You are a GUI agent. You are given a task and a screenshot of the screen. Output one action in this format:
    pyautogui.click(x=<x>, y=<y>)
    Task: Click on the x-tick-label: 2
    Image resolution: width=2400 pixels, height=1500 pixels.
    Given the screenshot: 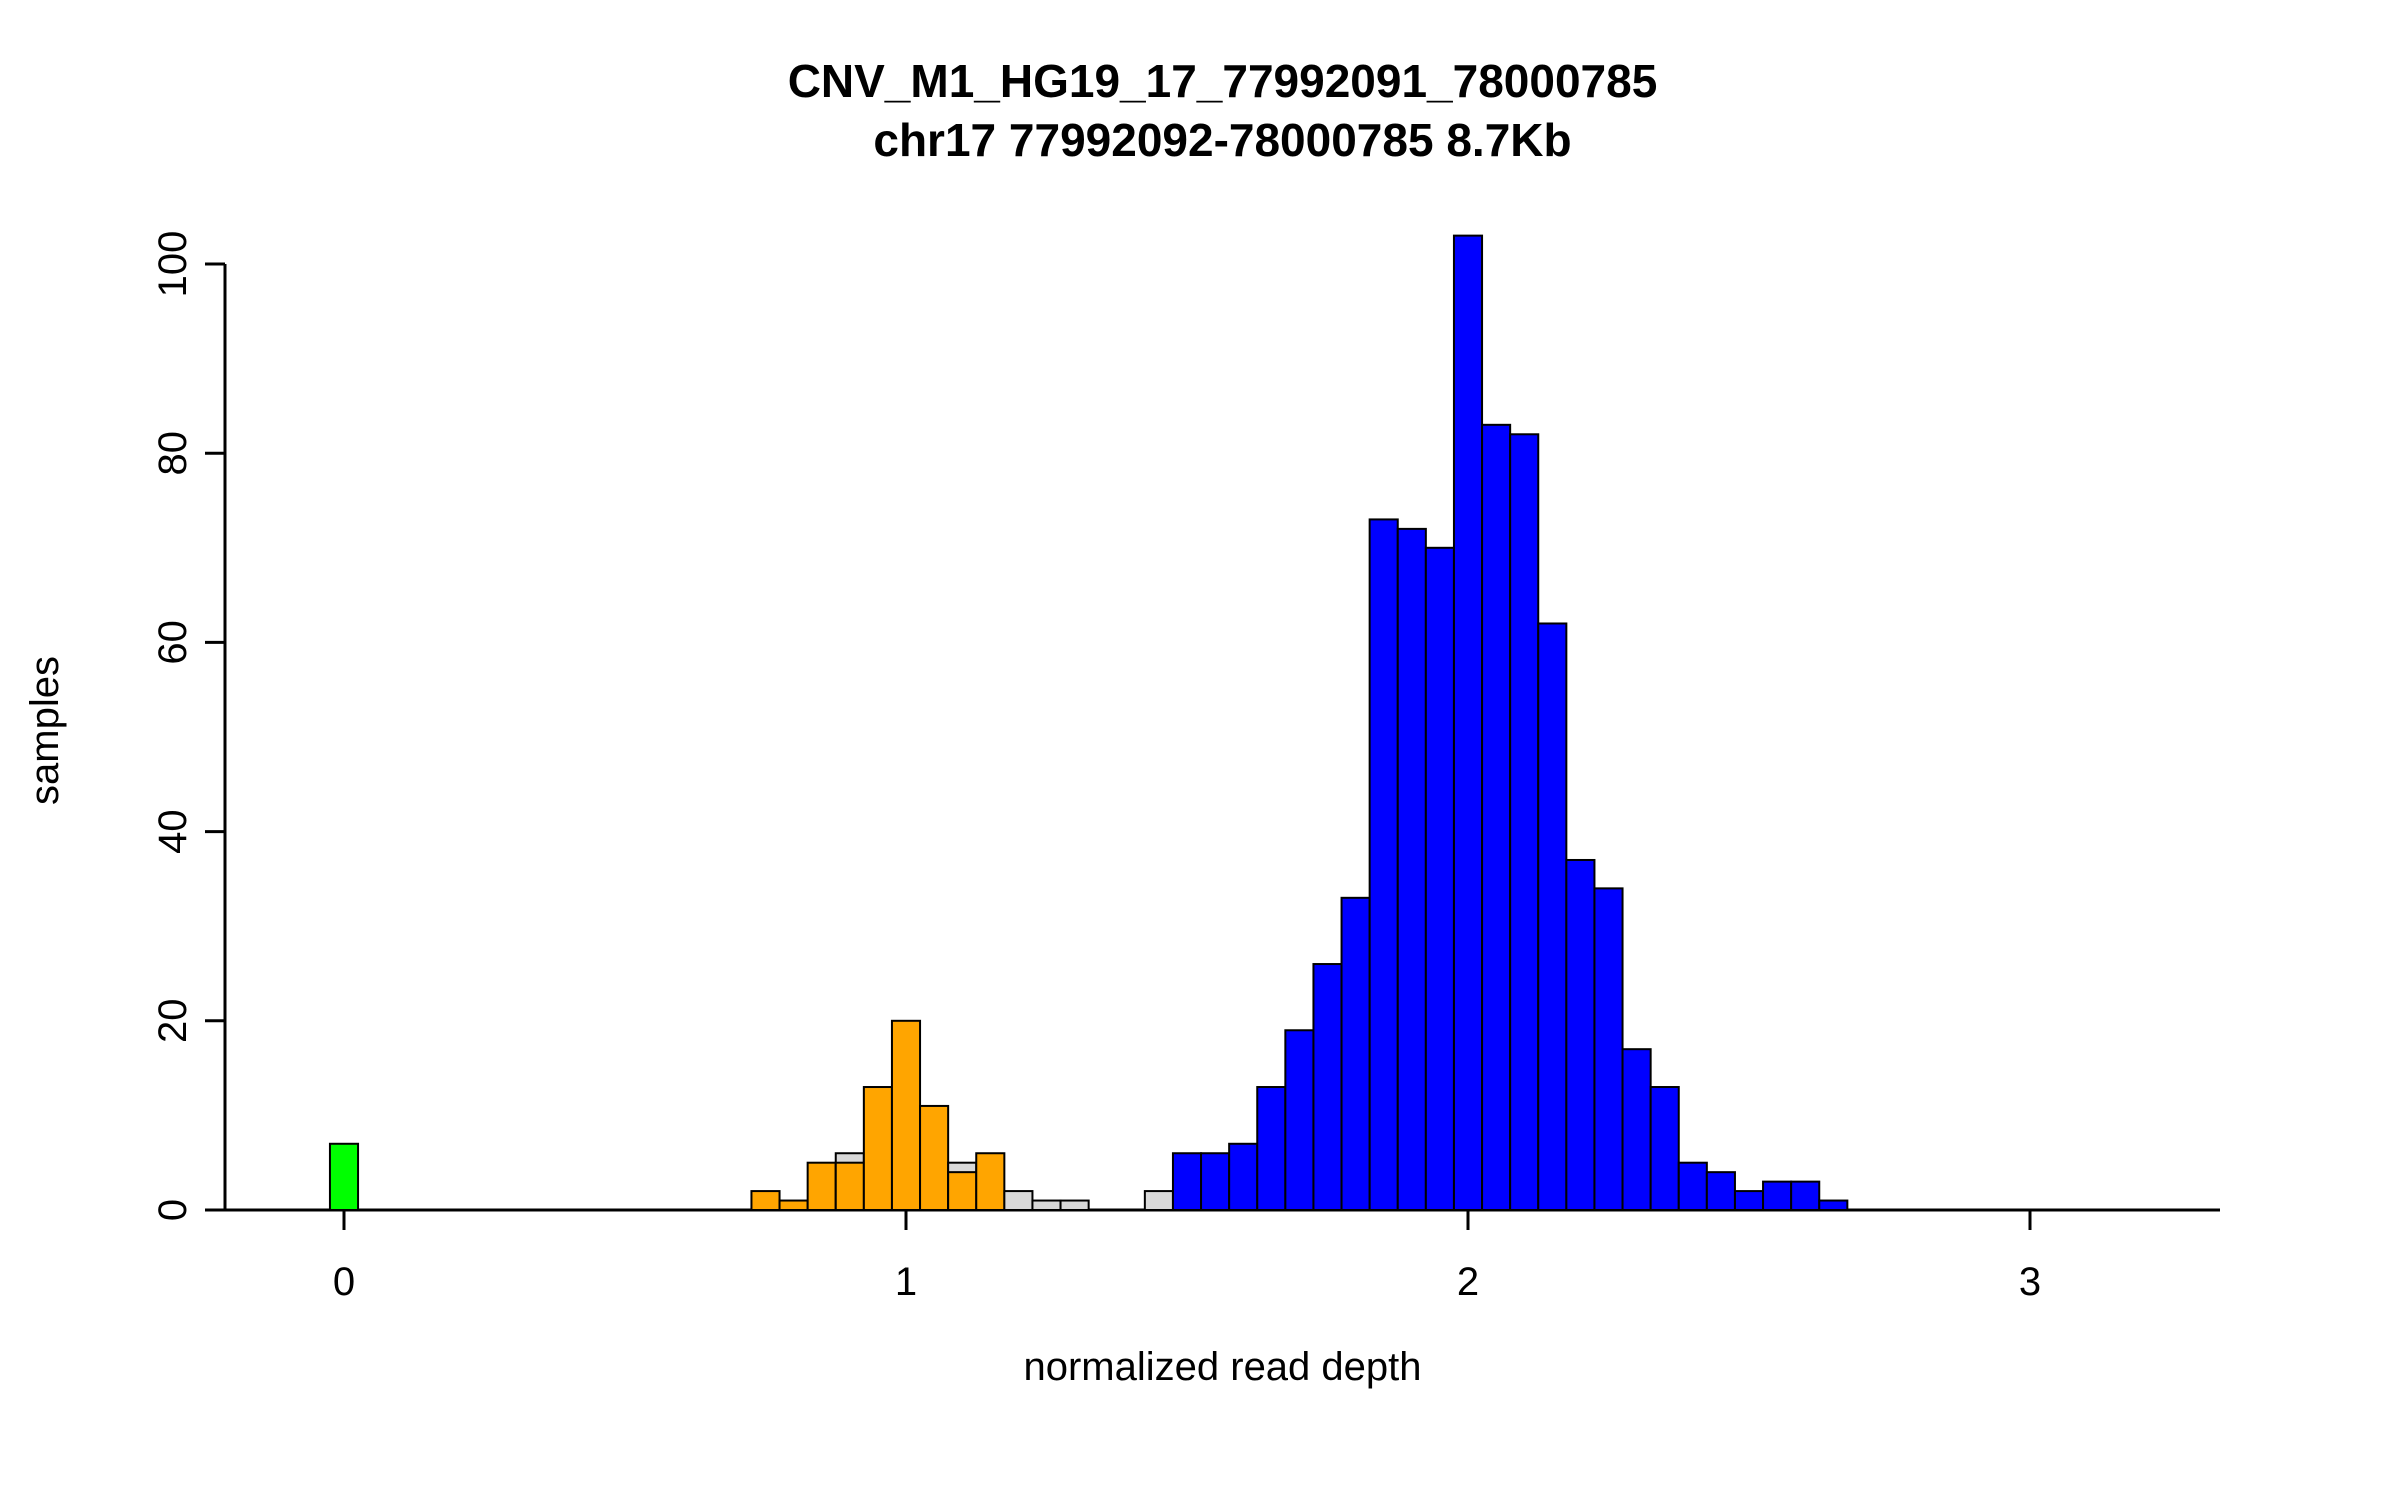 What is the action you would take?
    pyautogui.click(x=1468, y=1282)
    